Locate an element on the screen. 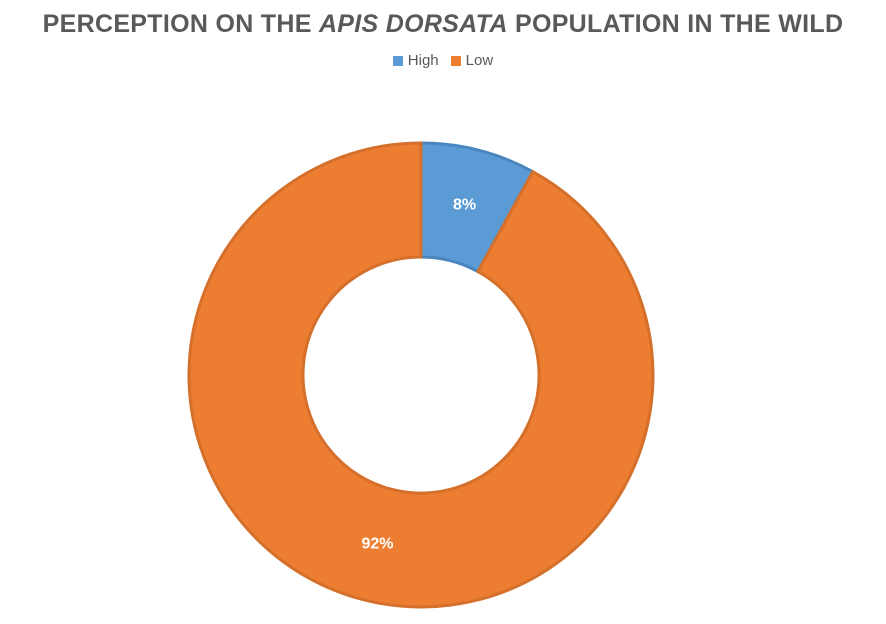 Image resolution: width=886 pixels, height=624 pixels. legend-item-high: High is located at coordinates (415, 60).